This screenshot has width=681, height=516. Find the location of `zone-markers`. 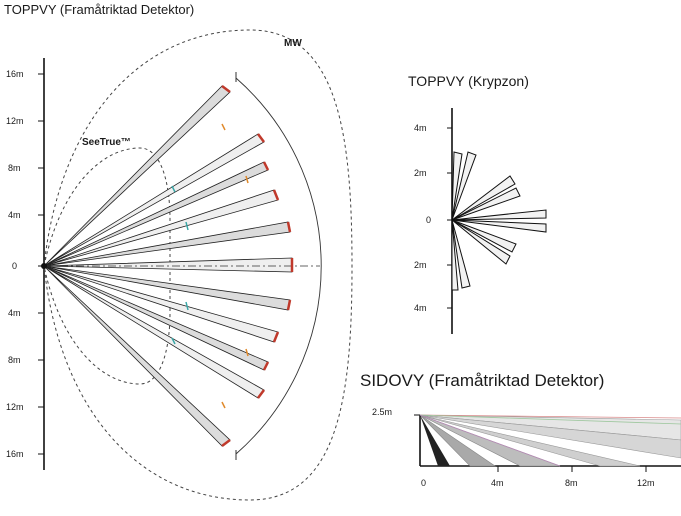

zone-markers is located at coordinates (232, 266).